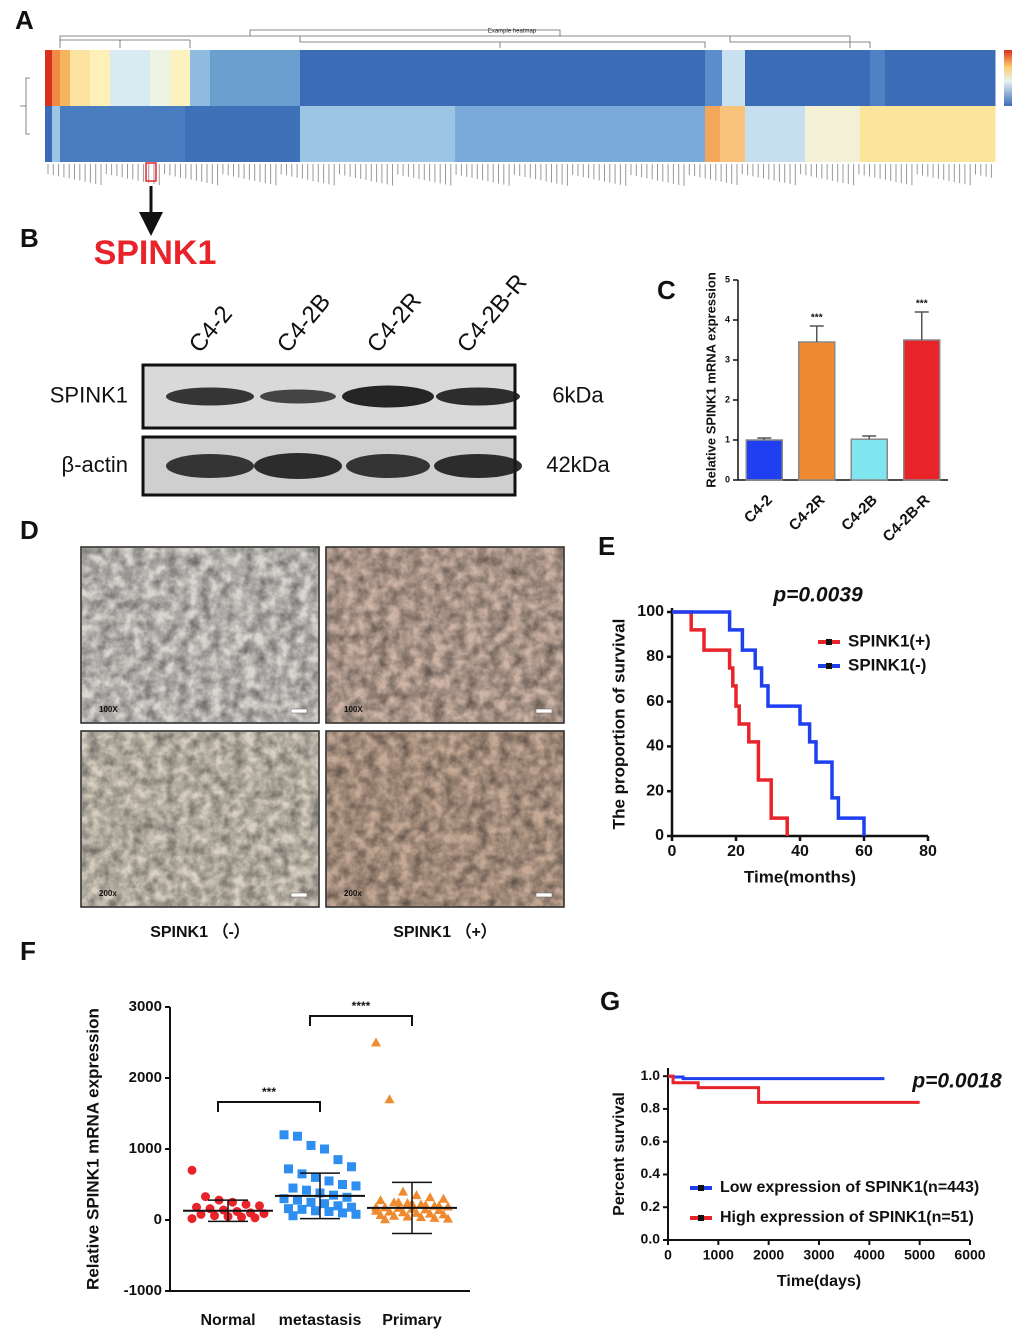 Image resolution: width=1020 pixels, height=1334 pixels. Describe the element at coordinates (864, 851) in the screenshot. I see `x-tick-label: 60` at that location.